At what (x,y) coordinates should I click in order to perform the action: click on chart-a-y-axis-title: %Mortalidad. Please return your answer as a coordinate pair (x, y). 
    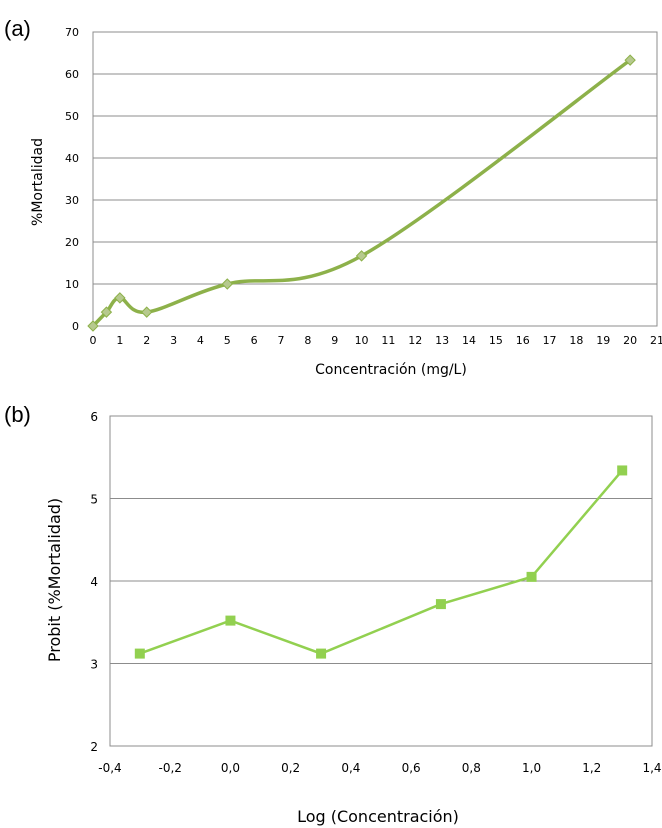
    Looking at the image, I should click on (38, 182).